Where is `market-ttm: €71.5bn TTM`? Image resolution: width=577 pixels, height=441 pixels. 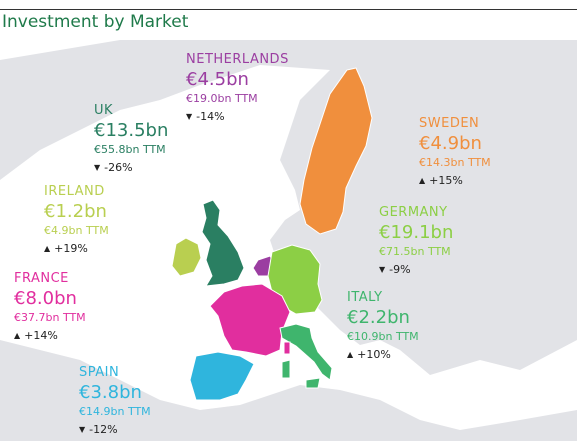 market-ttm: €71.5bn TTM is located at coordinates (415, 251).